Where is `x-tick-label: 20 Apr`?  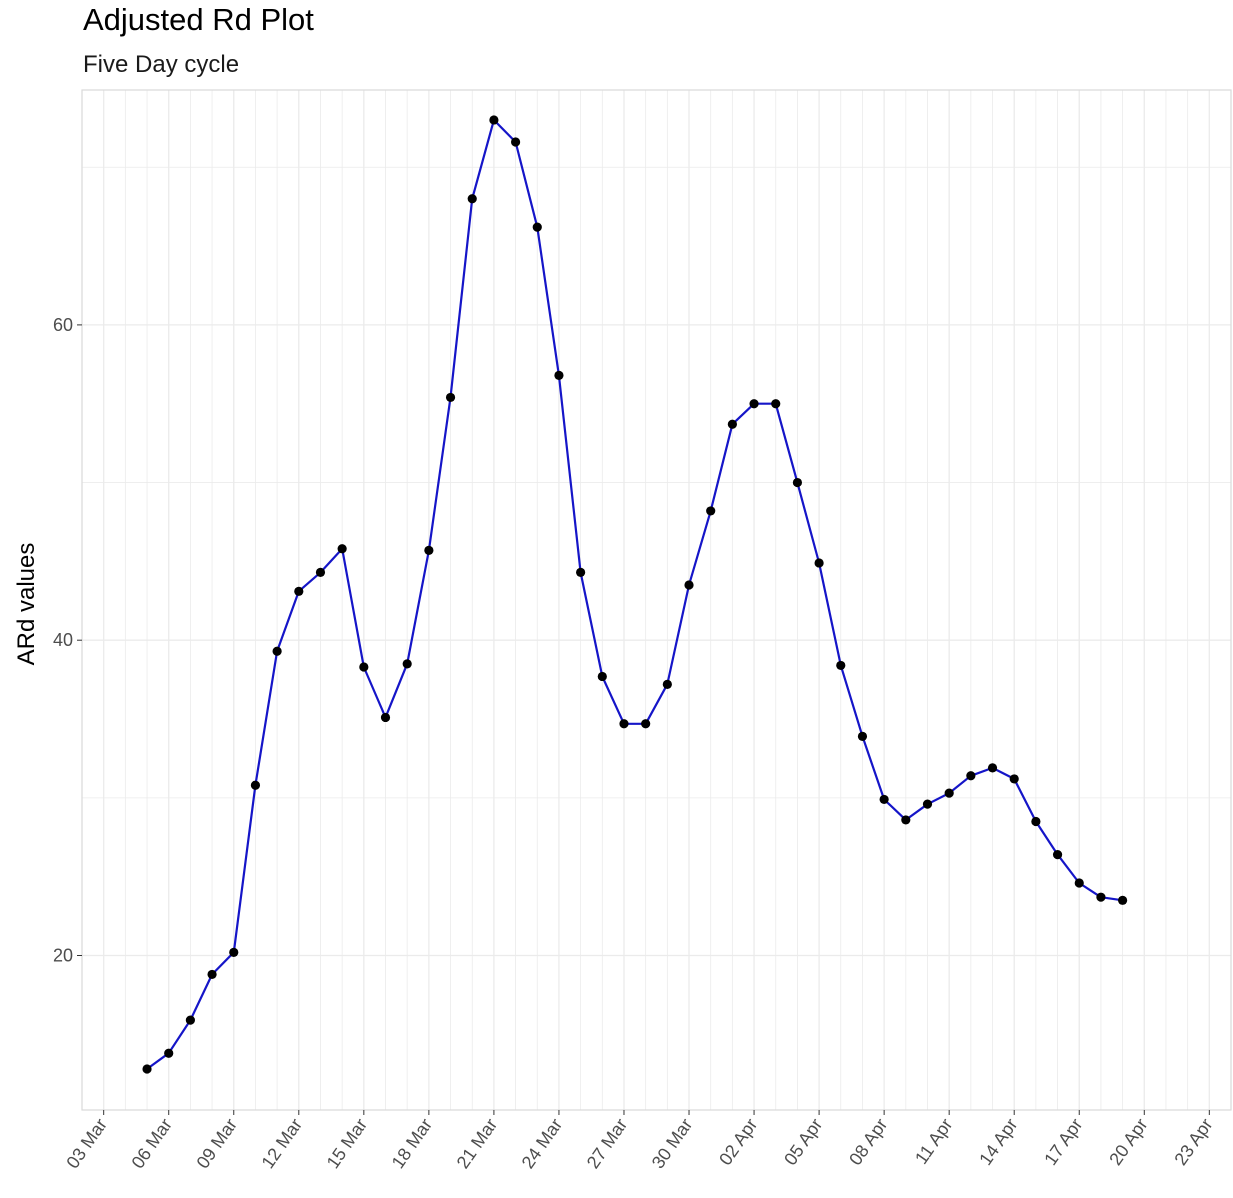
x-tick-label: 20 Apr is located at coordinates (1128, 1142).